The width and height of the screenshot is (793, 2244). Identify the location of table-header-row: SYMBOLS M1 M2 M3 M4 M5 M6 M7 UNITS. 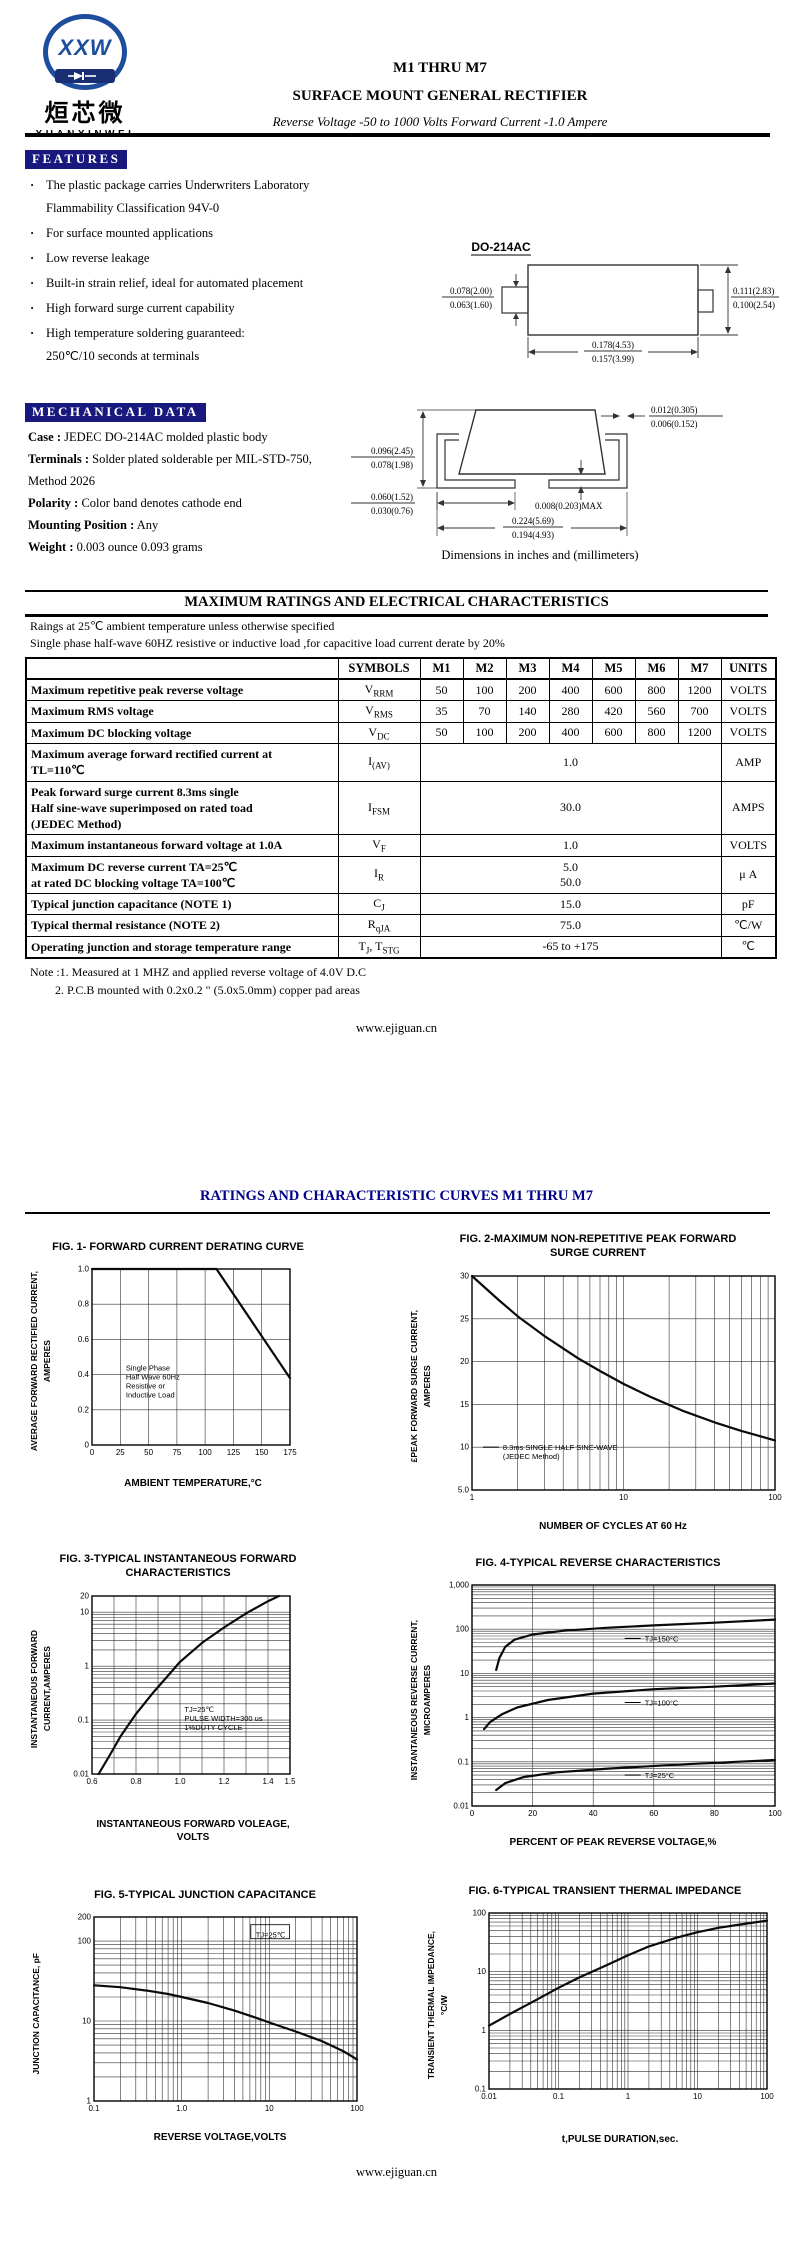
(401, 668).